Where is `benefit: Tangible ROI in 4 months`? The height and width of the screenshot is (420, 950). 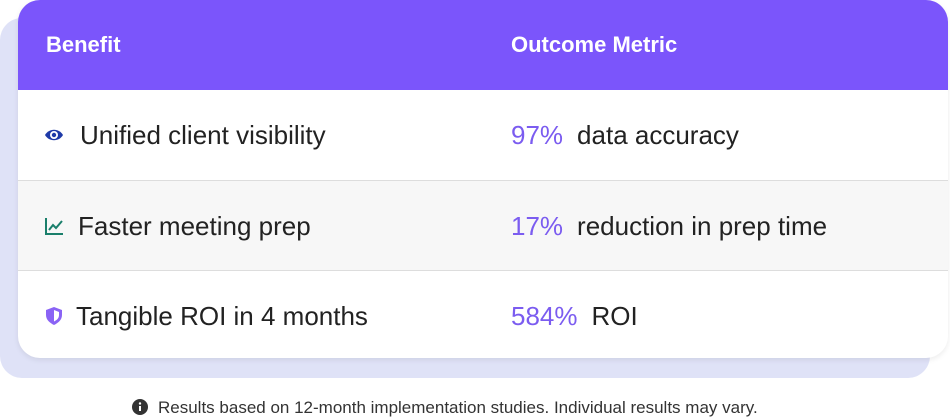
benefit: Tangible ROI in 4 months is located at coordinates (222, 316).